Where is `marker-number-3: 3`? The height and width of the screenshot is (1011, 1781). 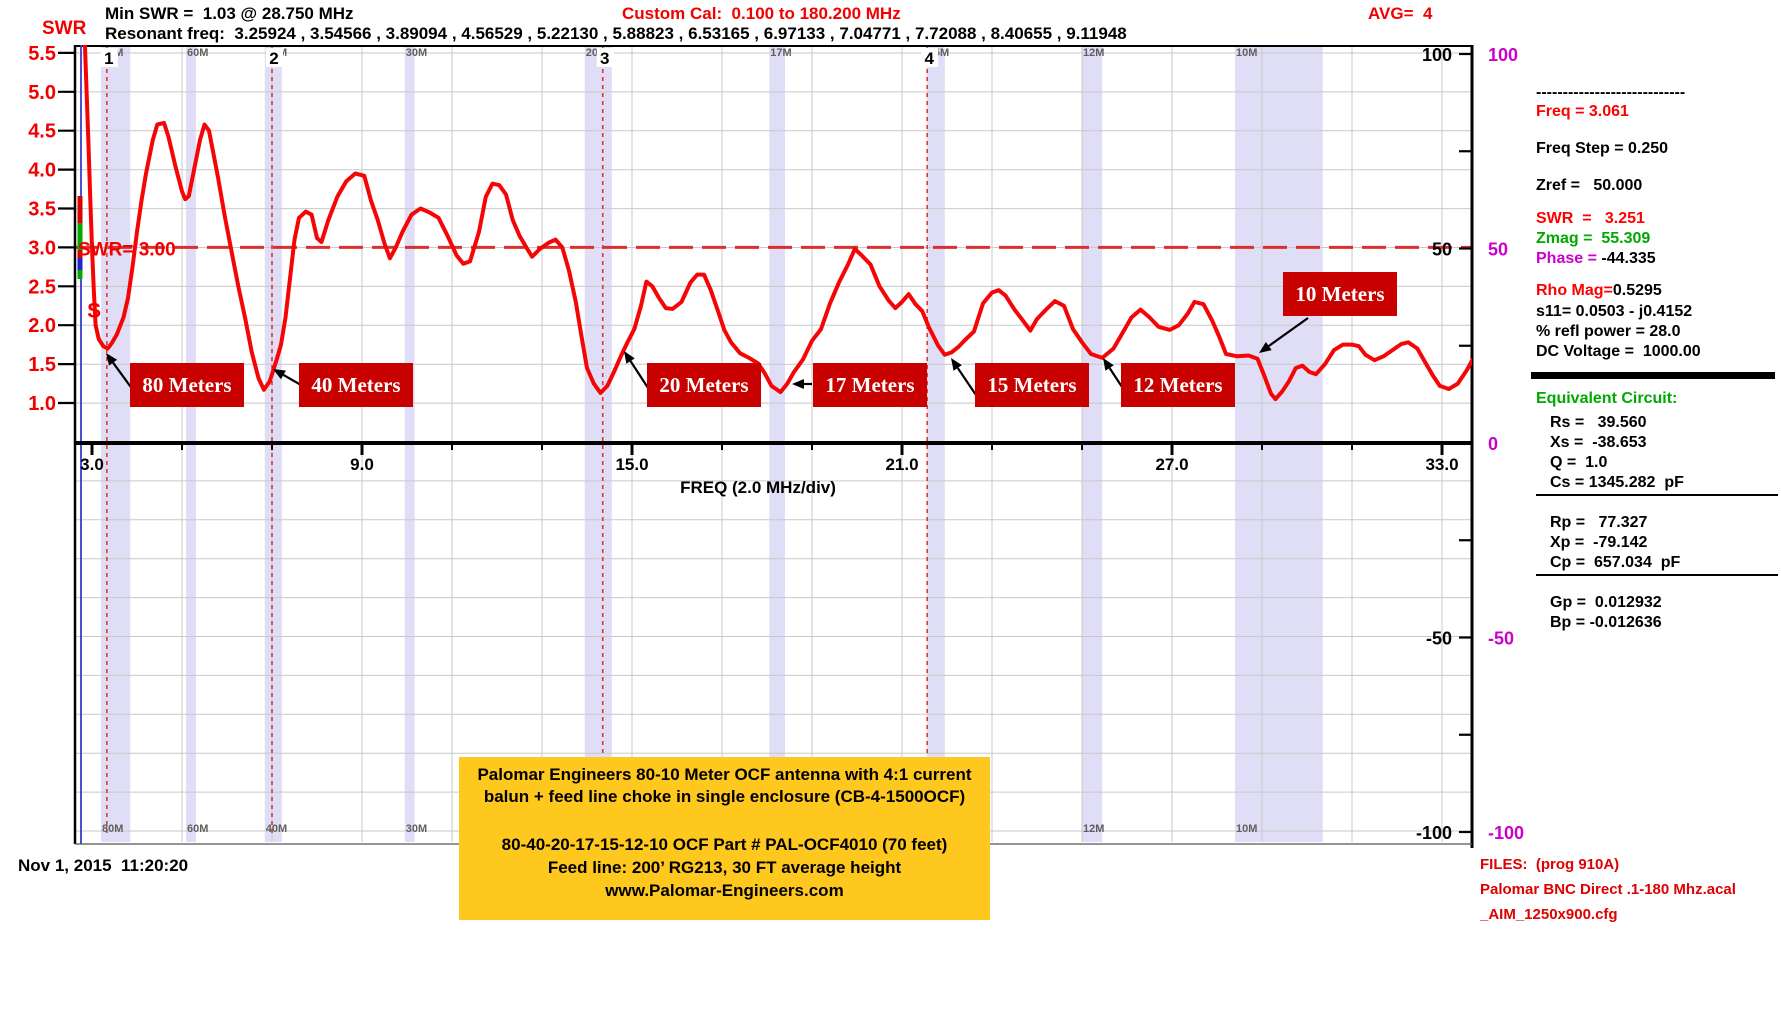 marker-number-3: 3 is located at coordinates (604, 58).